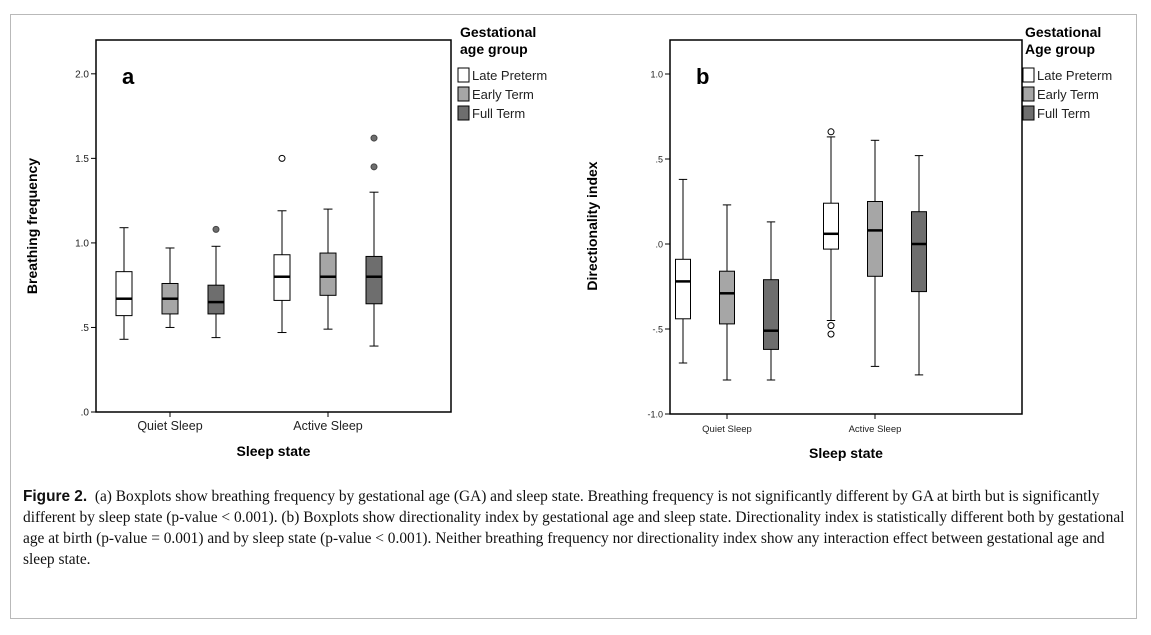 The image size is (1151, 635). Describe the element at coordinates (55, 496) in the screenshot. I see `caption-label: Figure 2.` at that location.